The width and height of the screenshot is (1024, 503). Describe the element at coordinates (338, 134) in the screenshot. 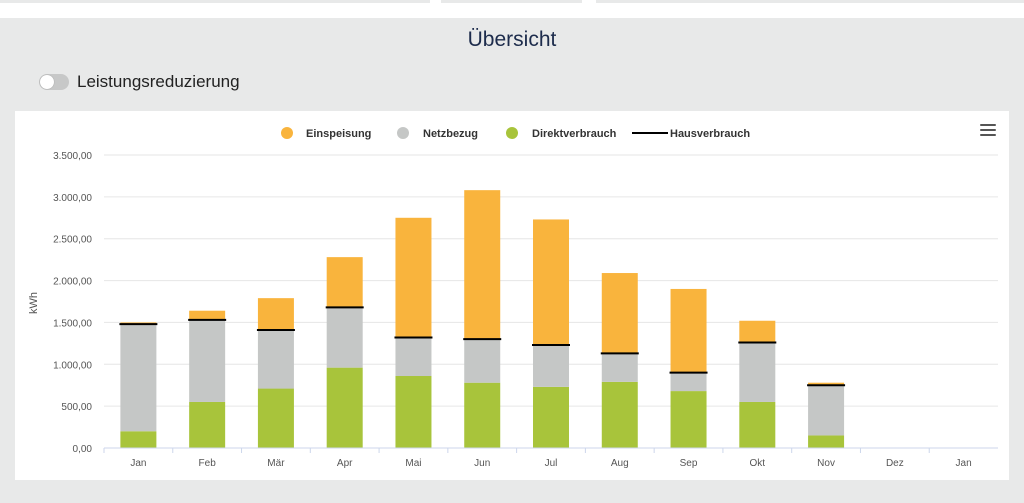

I see `legend-label-einspeisung: Einspeisung` at that location.